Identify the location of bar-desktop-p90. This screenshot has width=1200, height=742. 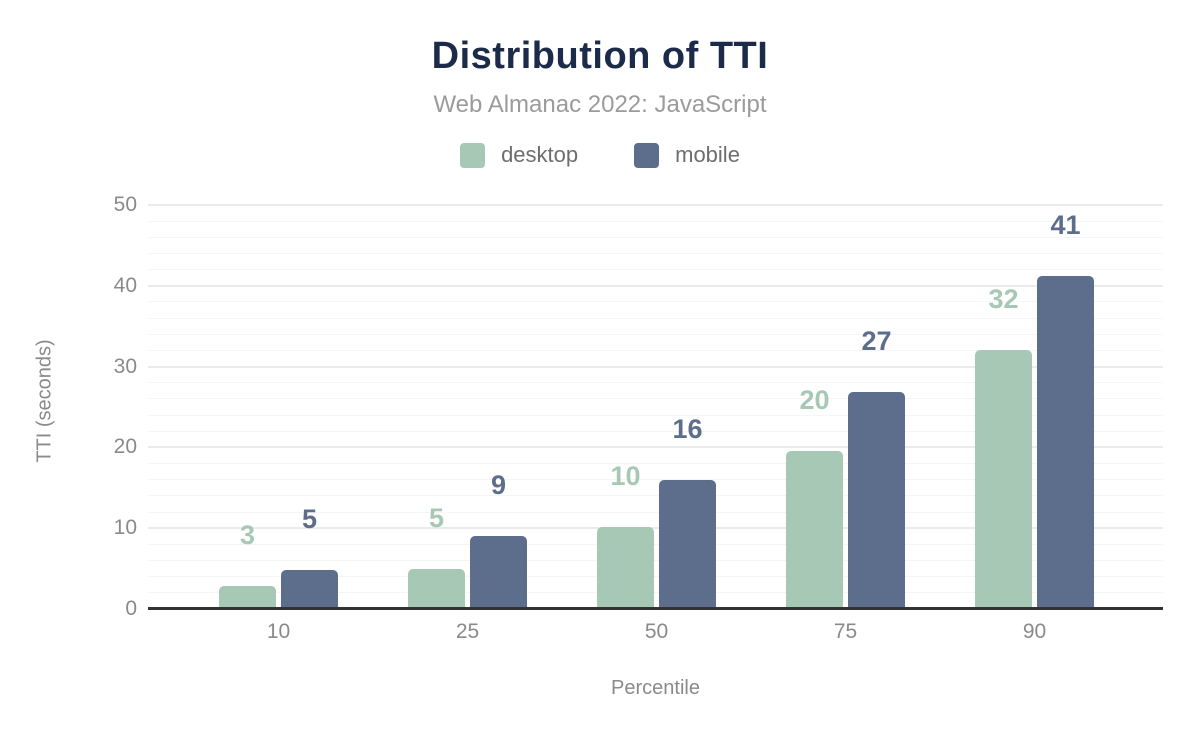
(1003, 479).